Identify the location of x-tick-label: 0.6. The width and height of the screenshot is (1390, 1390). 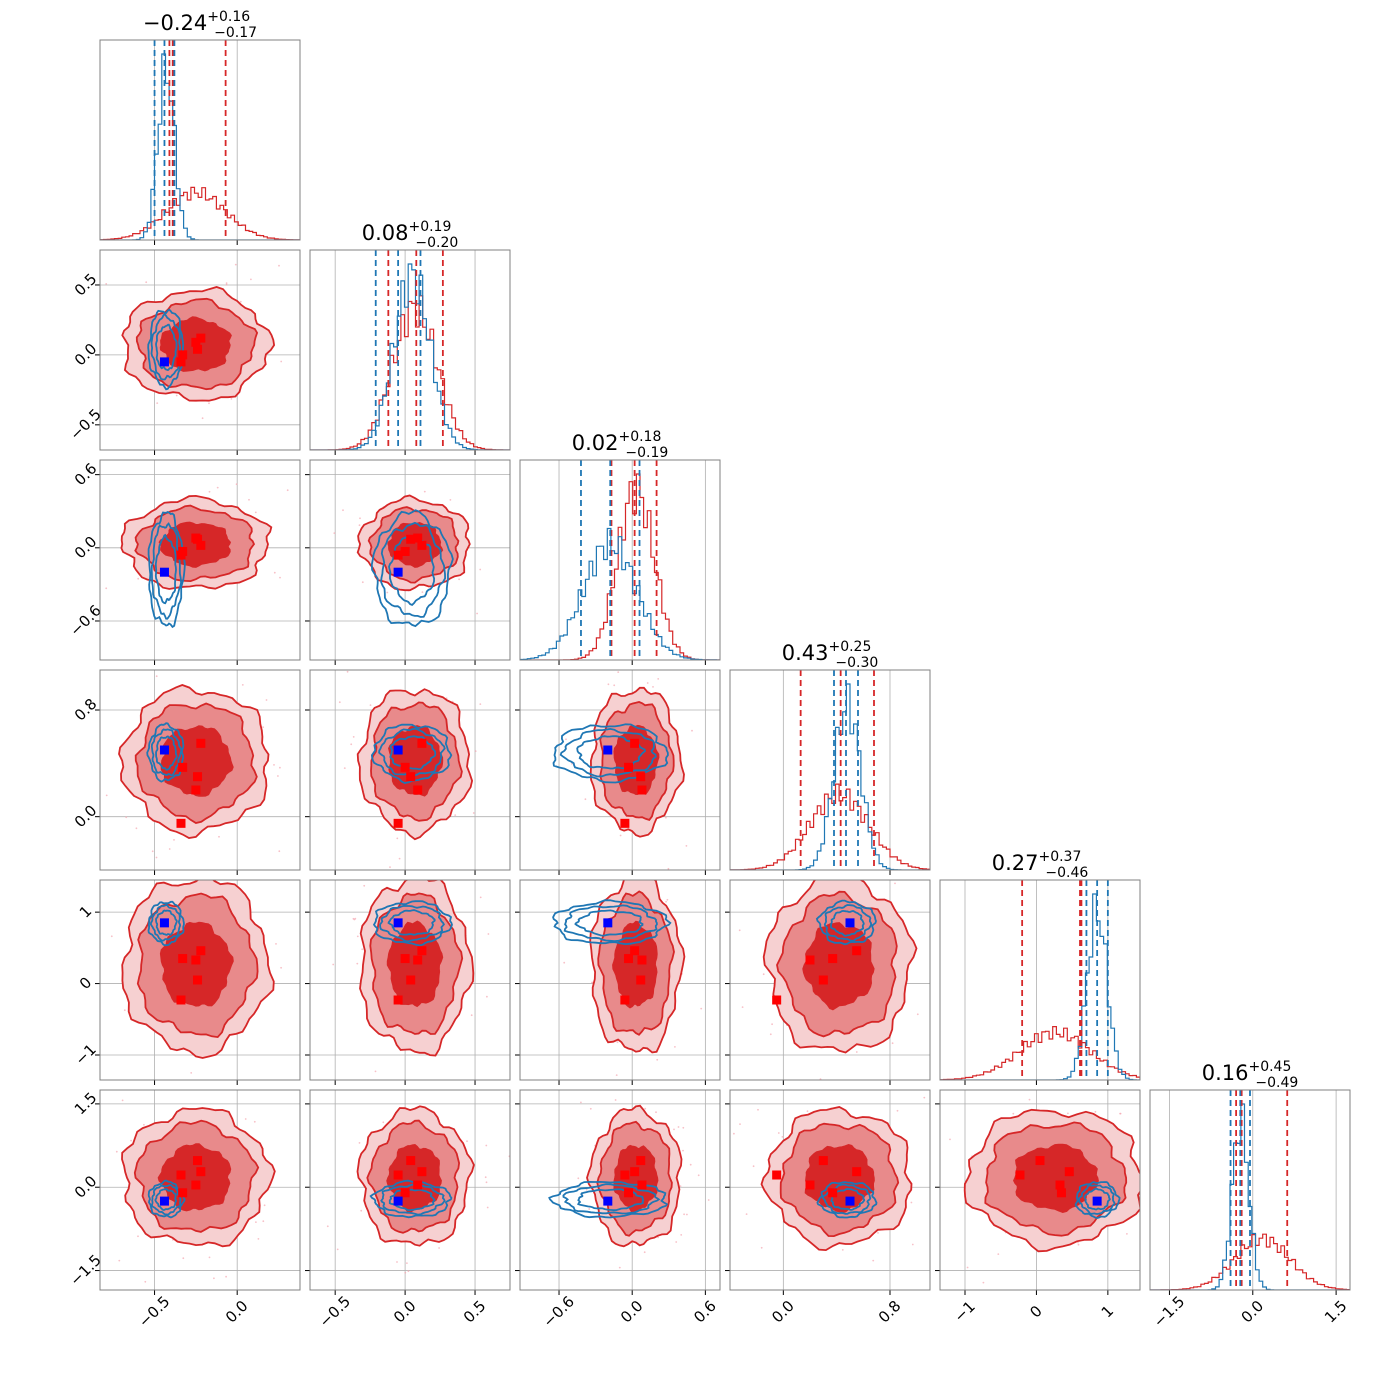
(705, 1312).